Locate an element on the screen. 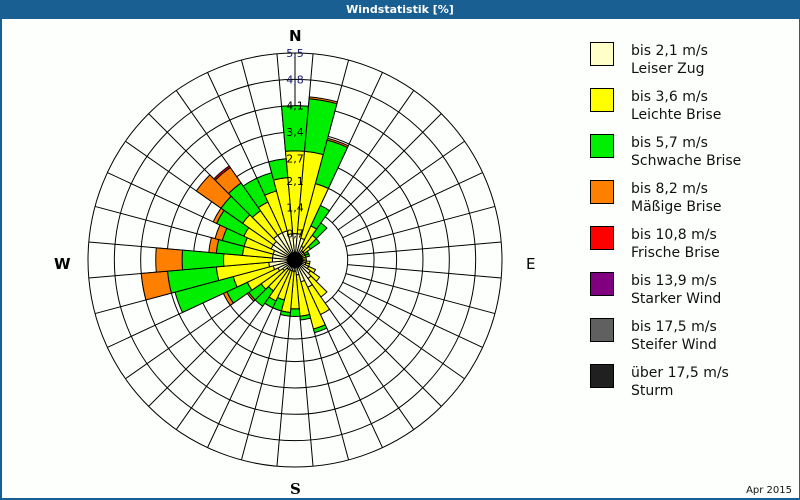 The height and width of the screenshot is (500, 800). compass-west-label: W is located at coordinates (62, 264).